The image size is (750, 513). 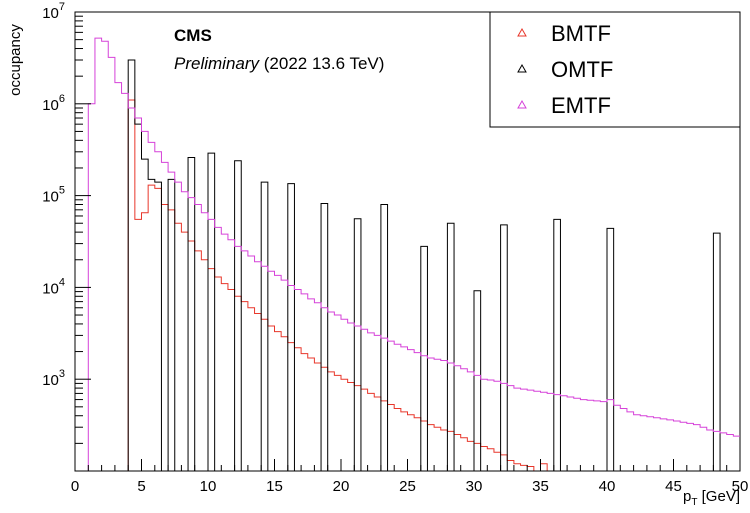 I want to click on x-tick-label: 10, so click(x=208, y=486).